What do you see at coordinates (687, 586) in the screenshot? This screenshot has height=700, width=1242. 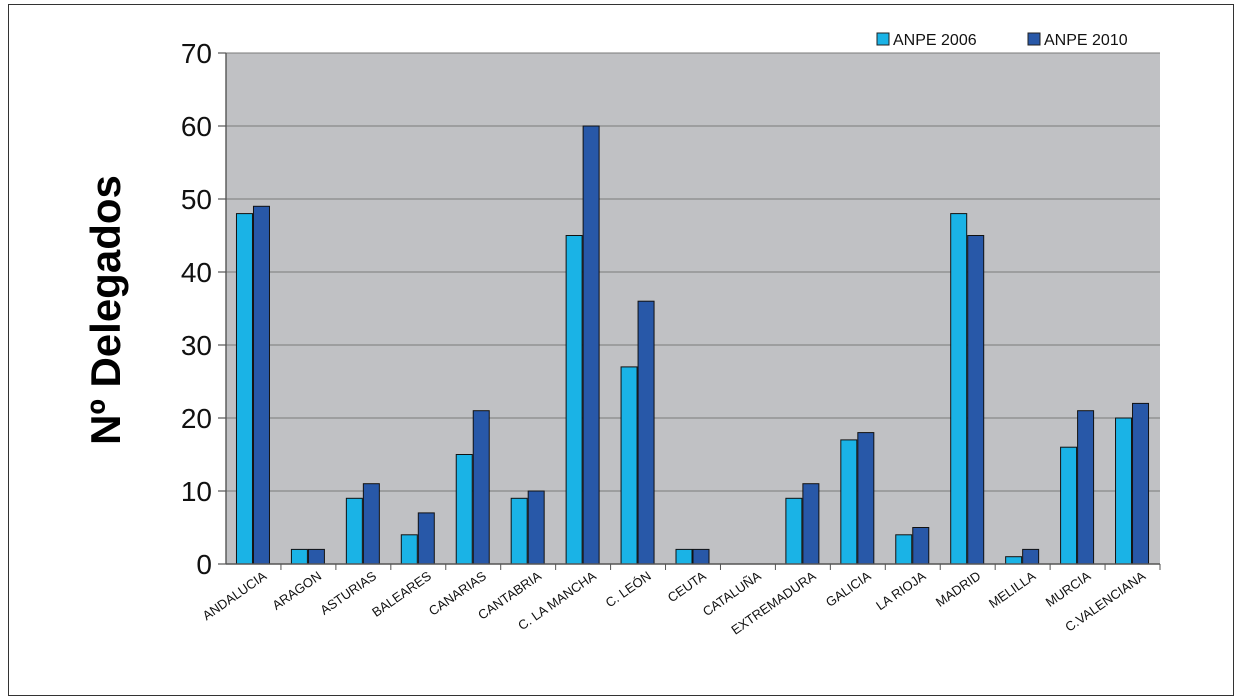 I see `x-tick-label: CEUTA` at bounding box center [687, 586].